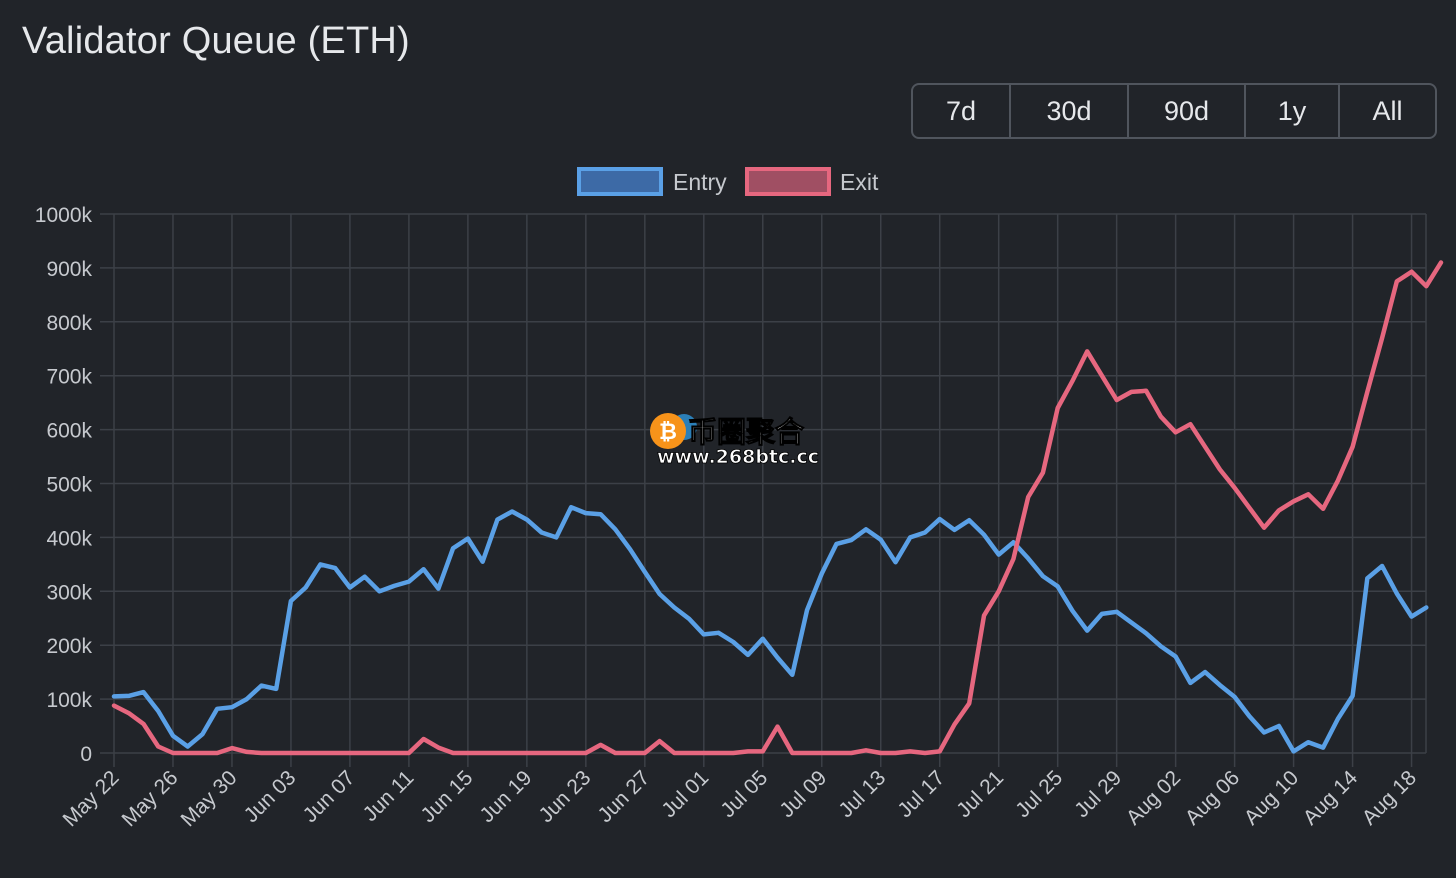 The height and width of the screenshot is (878, 1456). I want to click on x-tick-label: May 22, so click(91, 798).